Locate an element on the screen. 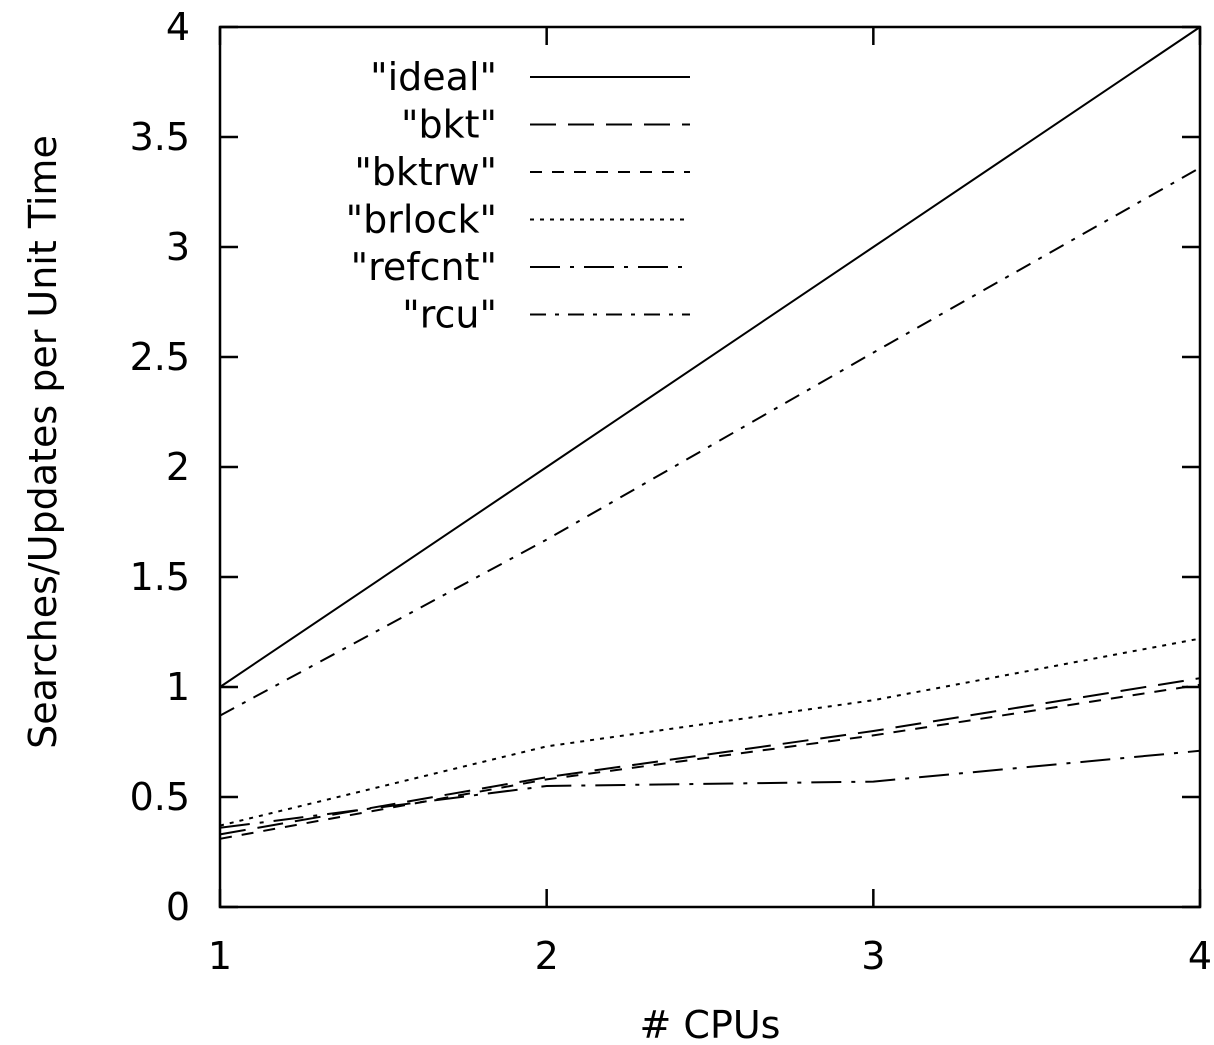  legend-label-rcu: "rcu" is located at coordinates (449, 315).